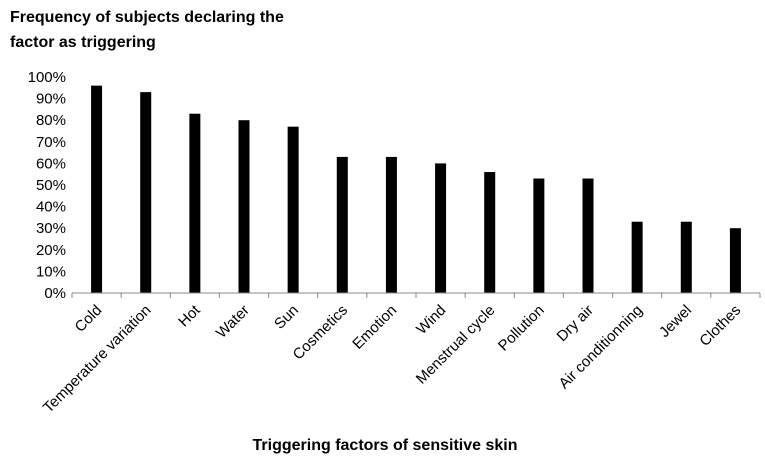 The width and height of the screenshot is (765, 460). Describe the element at coordinates (51, 142) in the screenshot. I see `y-tick-label: 70%` at that location.